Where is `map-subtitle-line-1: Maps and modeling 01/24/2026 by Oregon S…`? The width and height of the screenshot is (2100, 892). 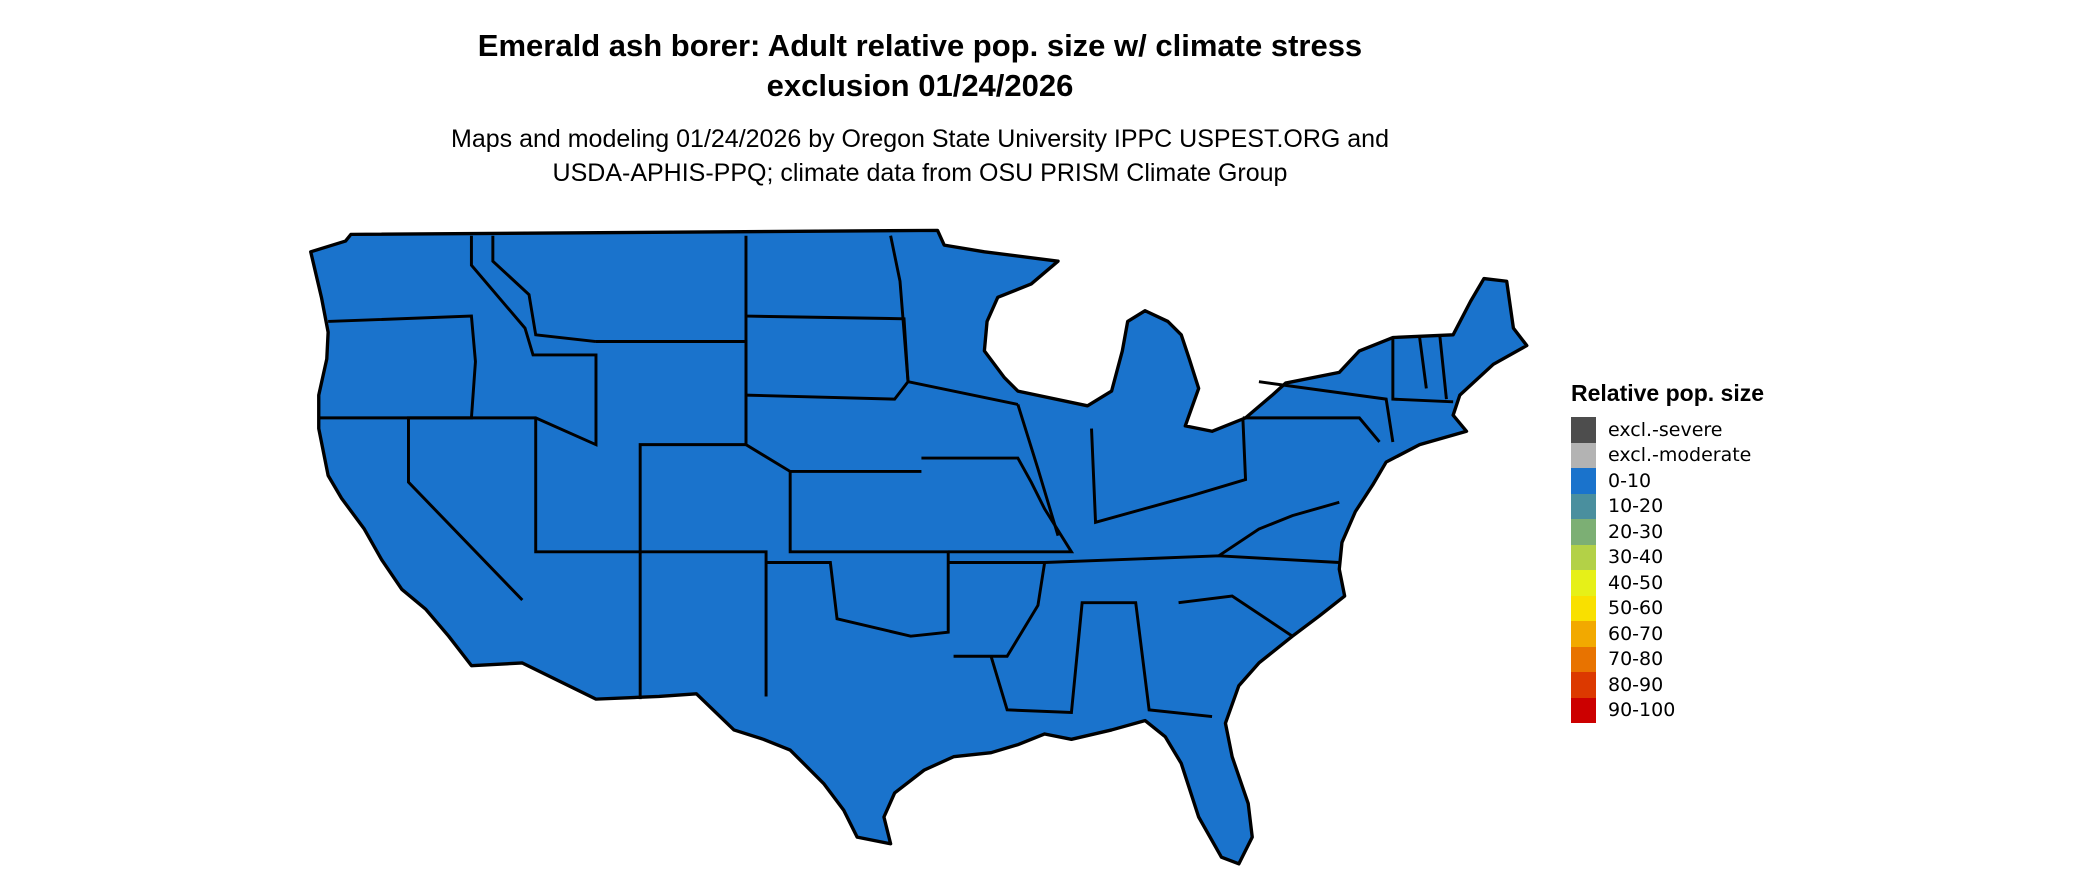
map-subtitle-line-1: Maps and modeling 01/24/2026 by Oregon S… is located at coordinates (920, 139).